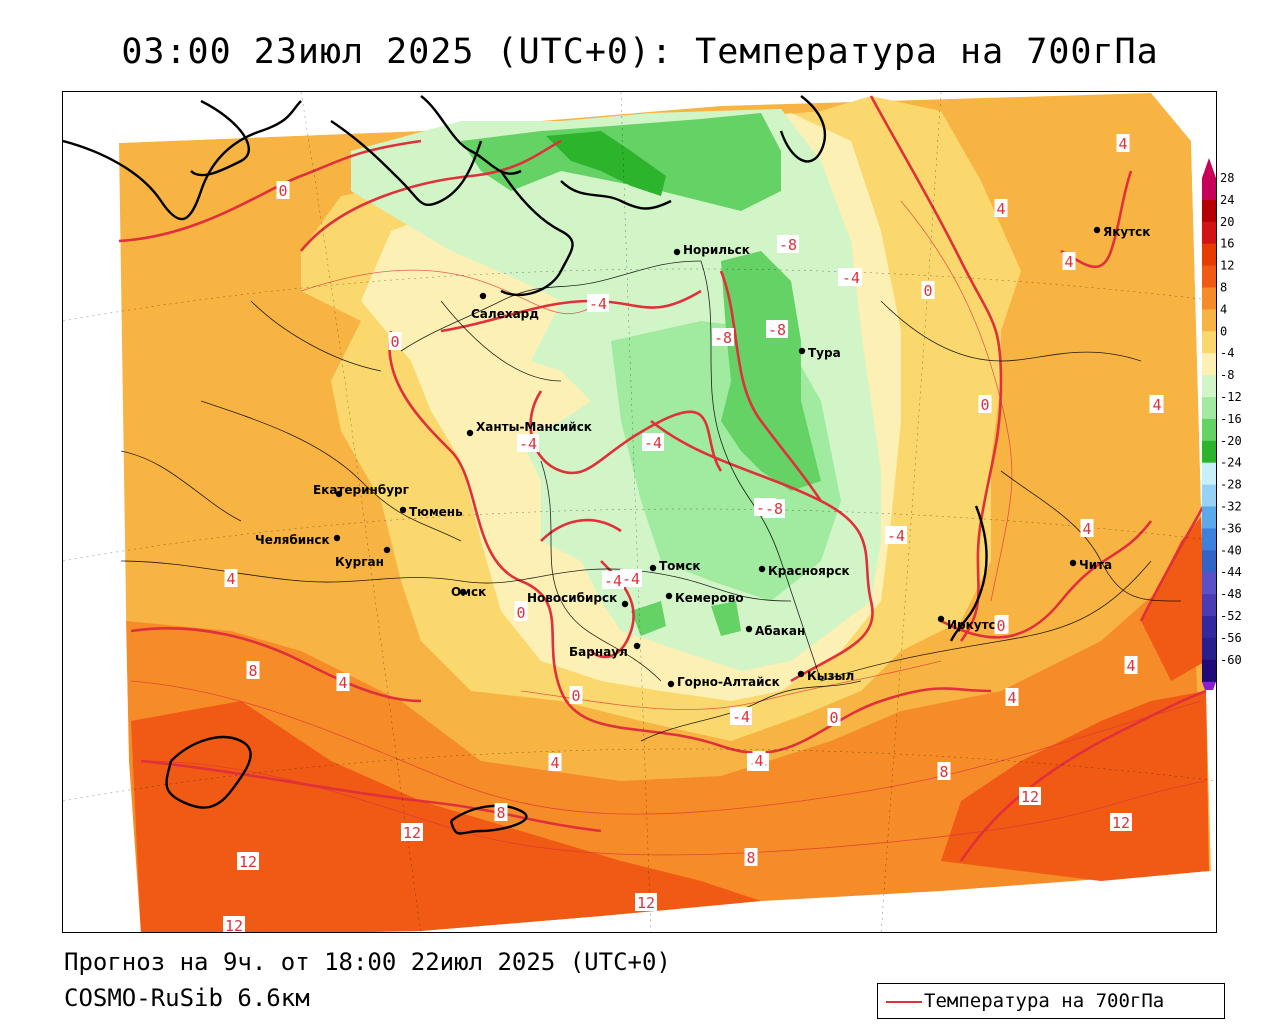 The height and width of the screenshot is (1024, 1280). I want to click on legend: Температура на 700гПа, so click(1051, 1001).